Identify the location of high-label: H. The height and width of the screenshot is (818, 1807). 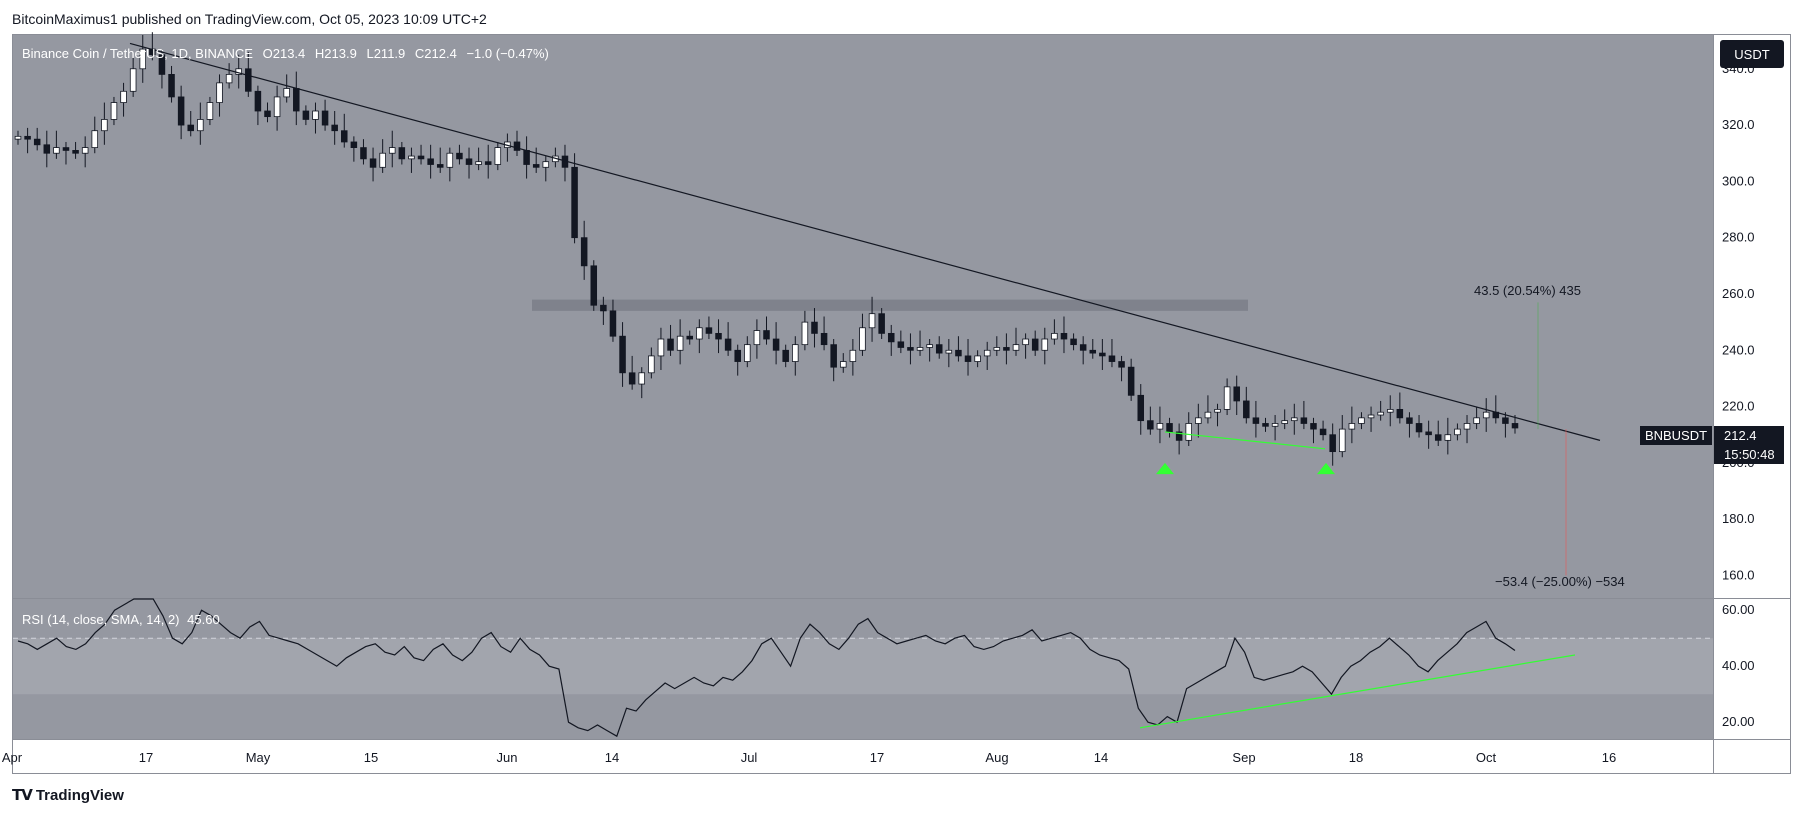
(319, 53).